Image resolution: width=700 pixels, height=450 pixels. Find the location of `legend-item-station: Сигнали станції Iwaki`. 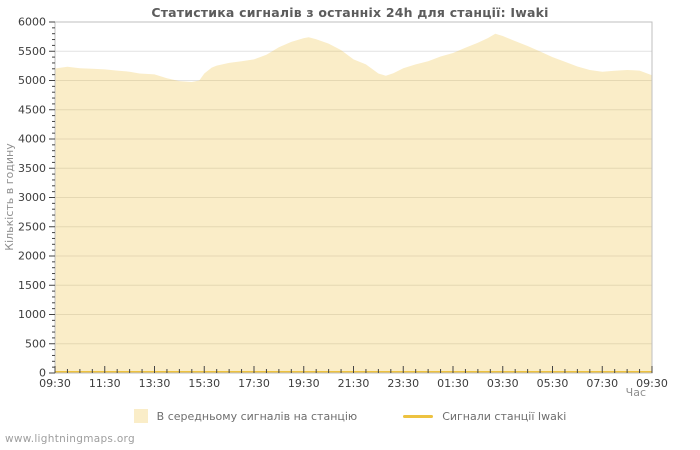

legend-item-station: Сигнали станції Iwaki is located at coordinates (484, 416).